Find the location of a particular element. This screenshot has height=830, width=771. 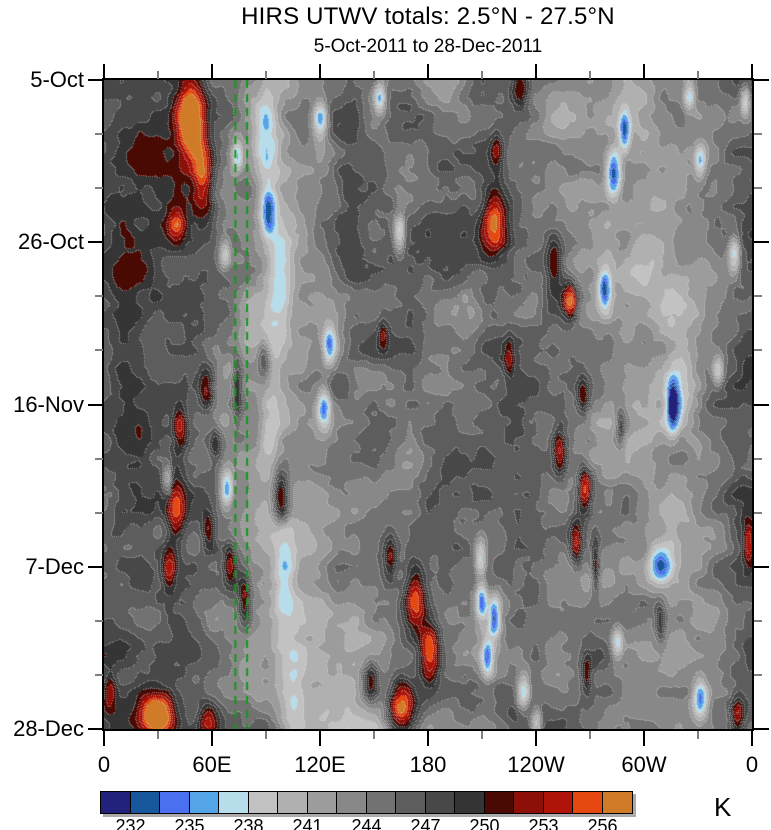

colorbar-tick-label: 253 is located at coordinates (543, 823).